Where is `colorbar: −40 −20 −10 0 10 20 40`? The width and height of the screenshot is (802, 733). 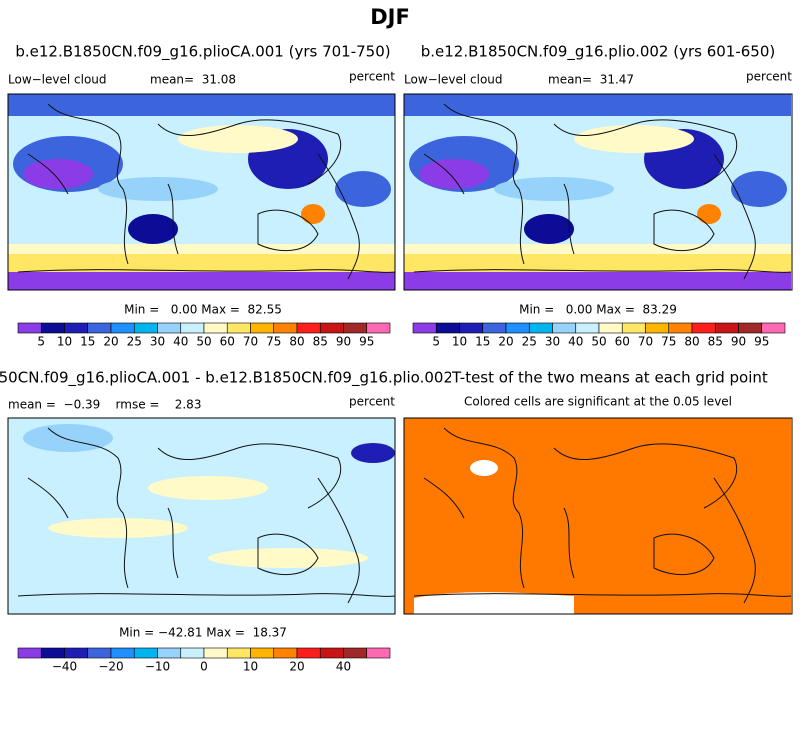
colorbar: −40 −20 −10 0 10 20 40 is located at coordinates (204, 660).